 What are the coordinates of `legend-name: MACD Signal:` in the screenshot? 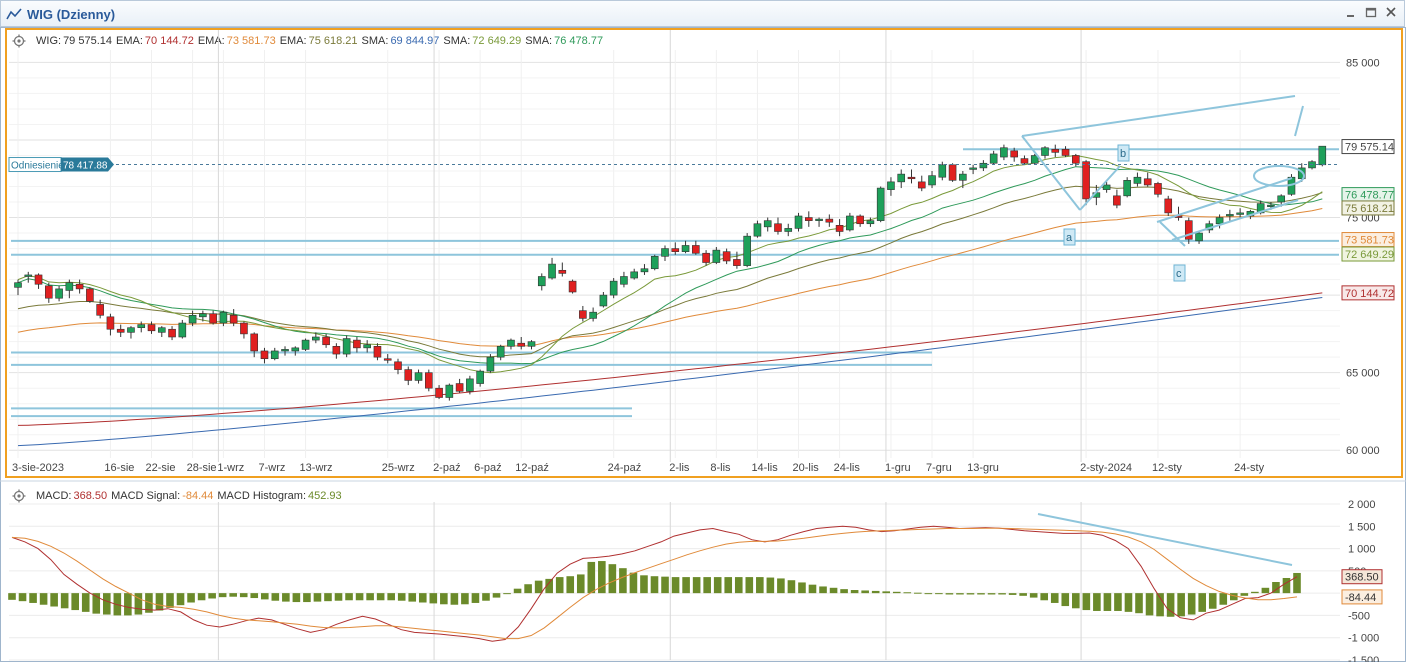 It's located at (146, 496).